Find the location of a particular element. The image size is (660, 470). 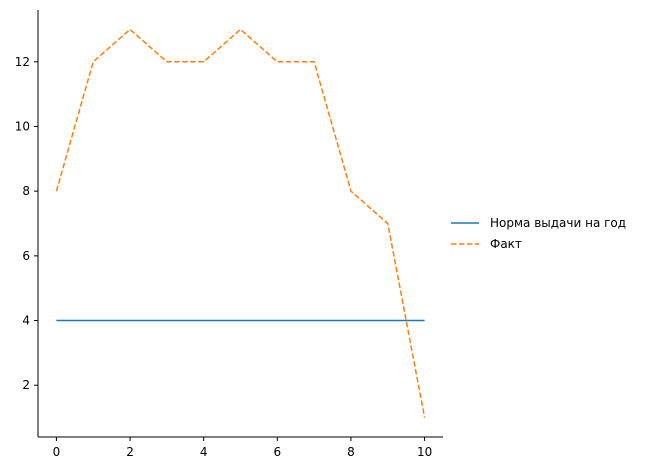

x-ticks: 0 2 4 6 8 10 is located at coordinates (242, 448).